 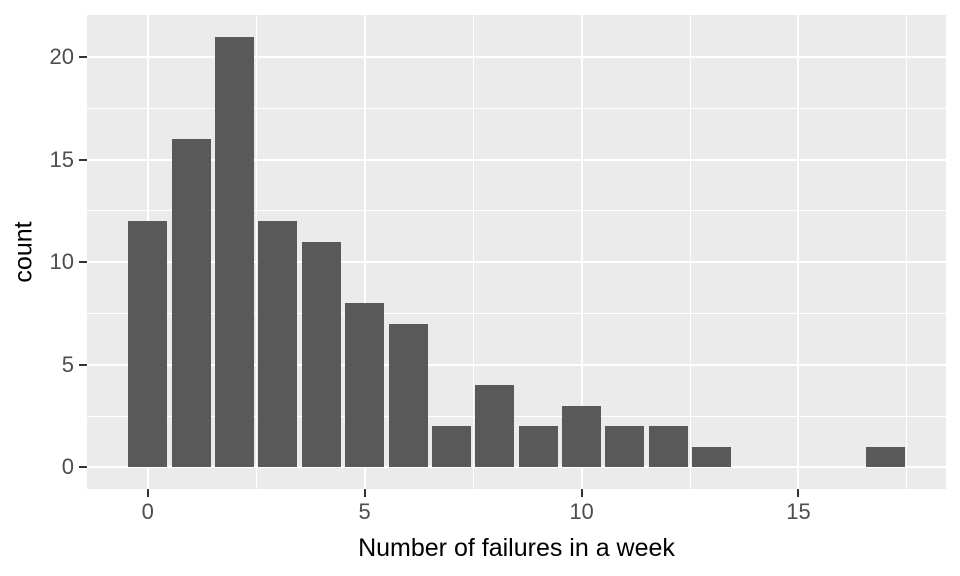 I want to click on y-tick-label: 0, so click(x=67, y=467).